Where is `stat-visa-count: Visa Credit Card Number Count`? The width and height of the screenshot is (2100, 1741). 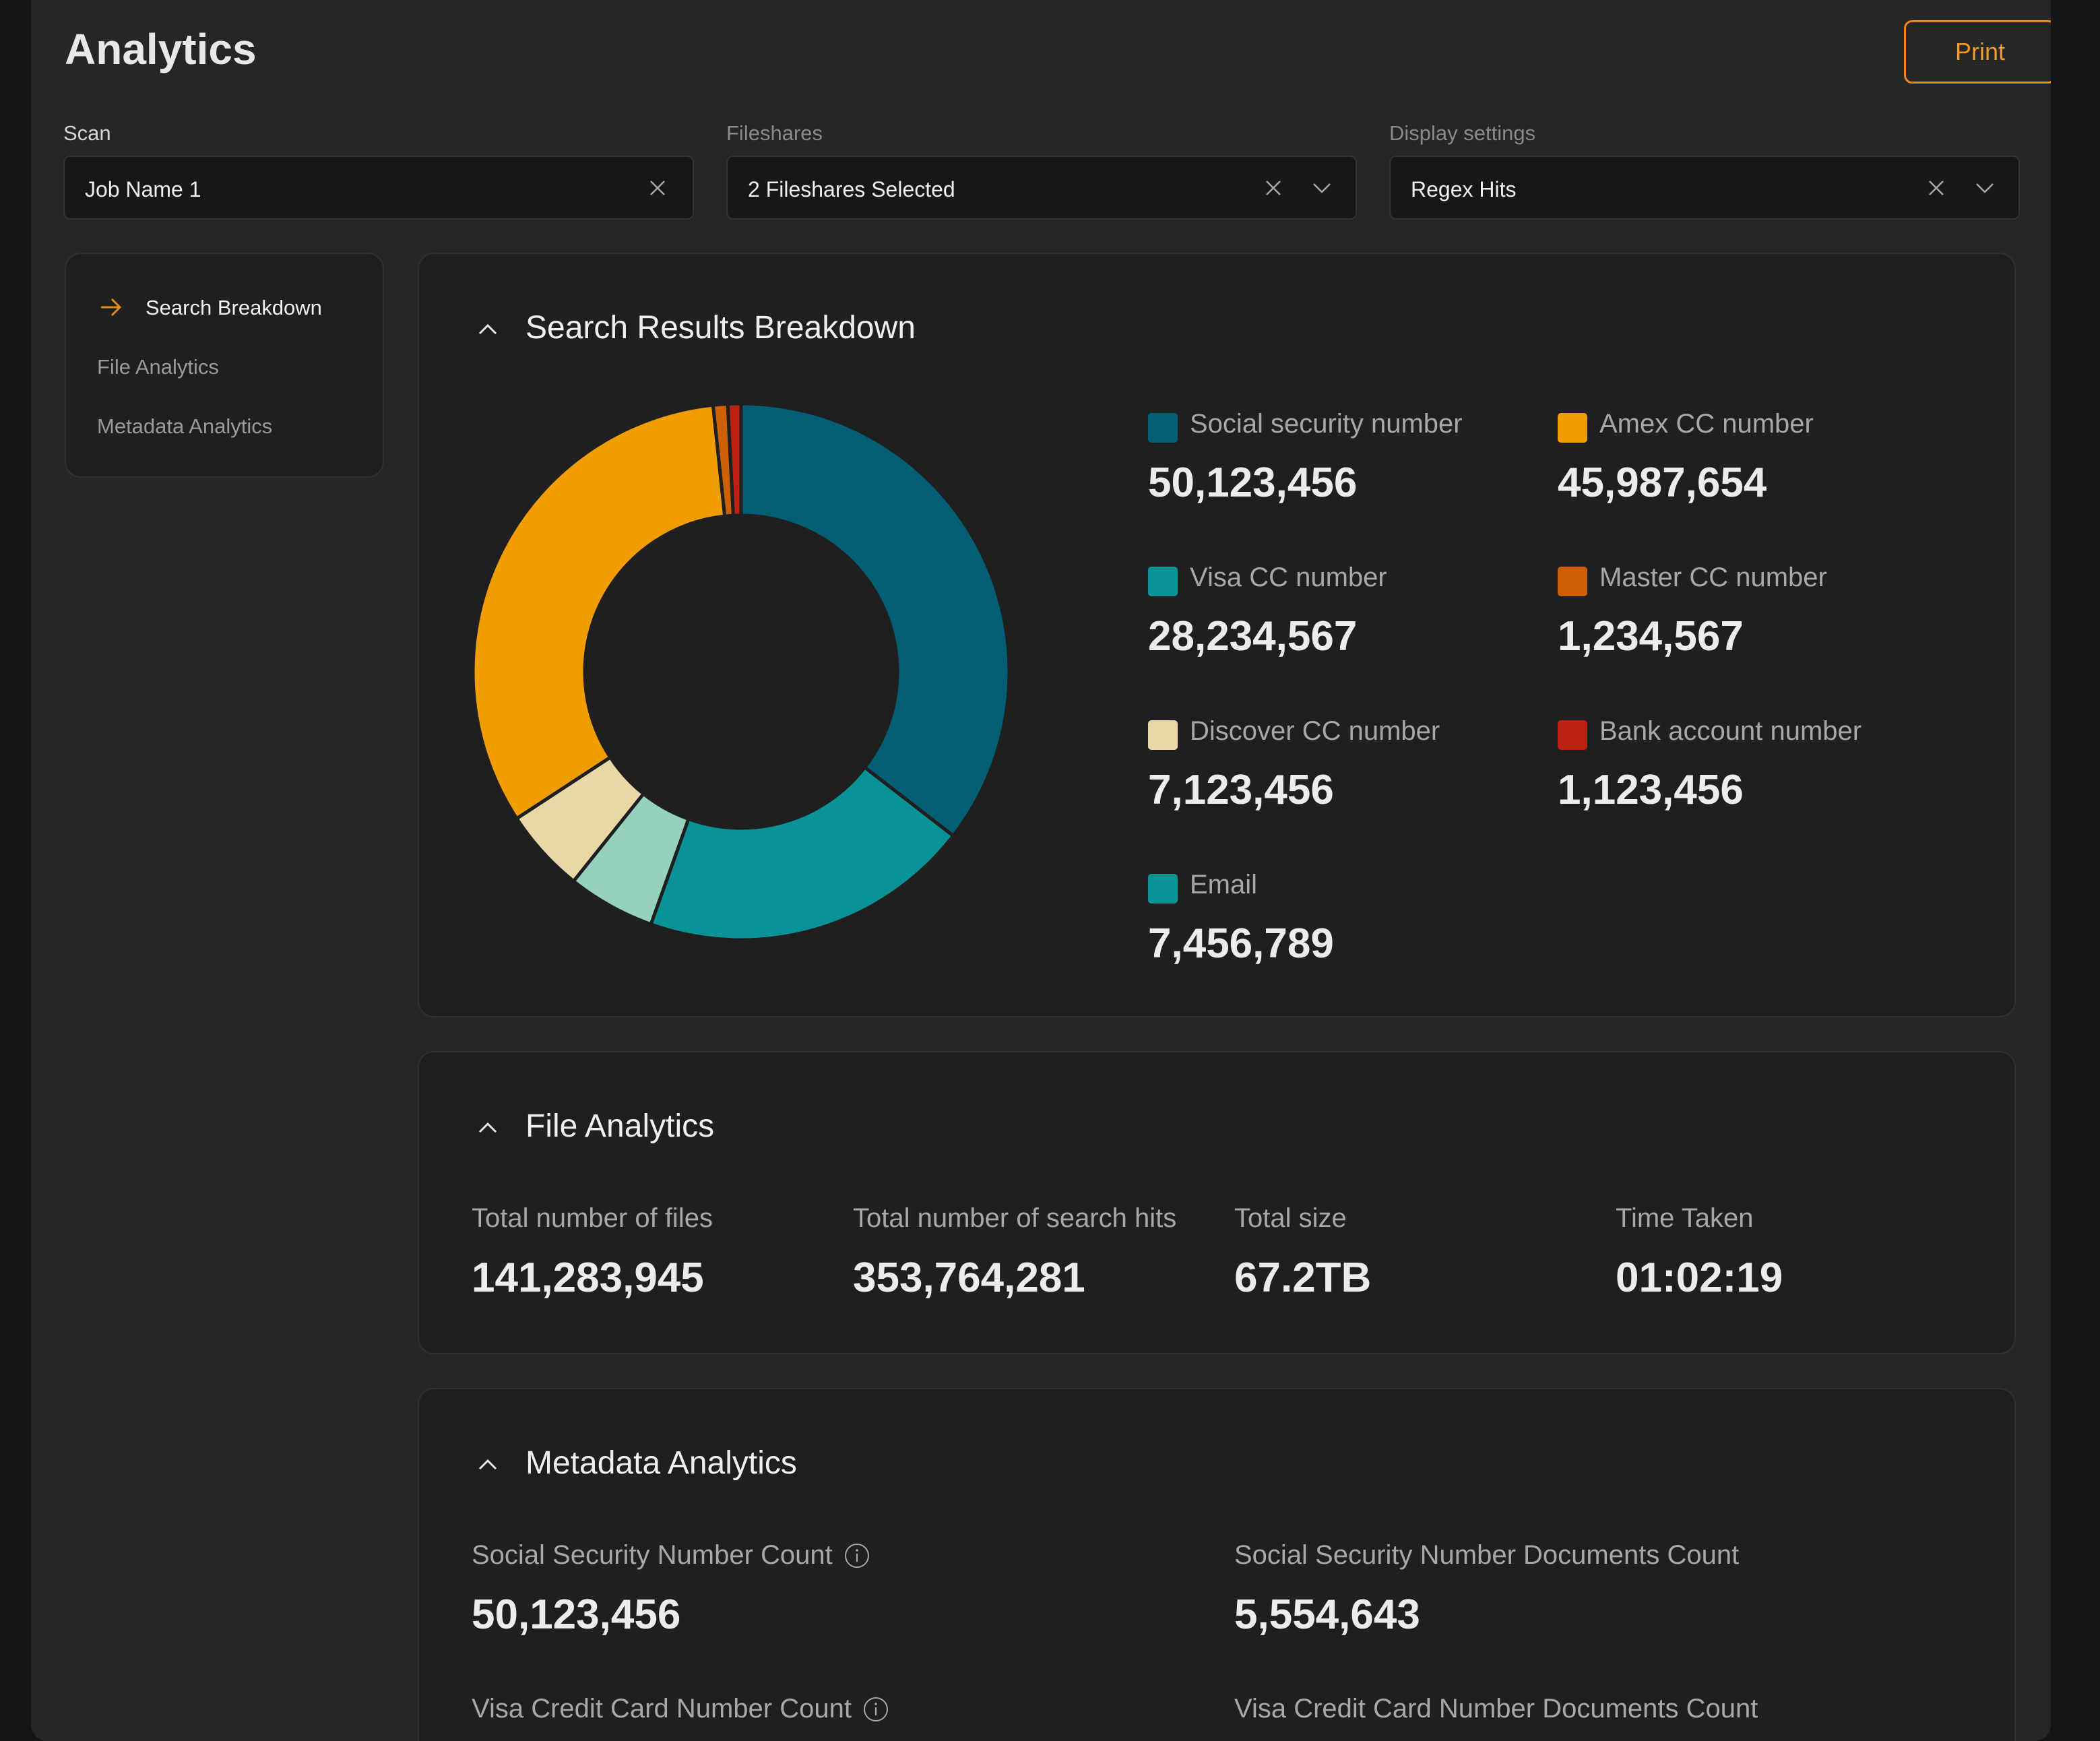
stat-visa-count: Visa Credit Card Number Count is located at coordinates (680, 1717).